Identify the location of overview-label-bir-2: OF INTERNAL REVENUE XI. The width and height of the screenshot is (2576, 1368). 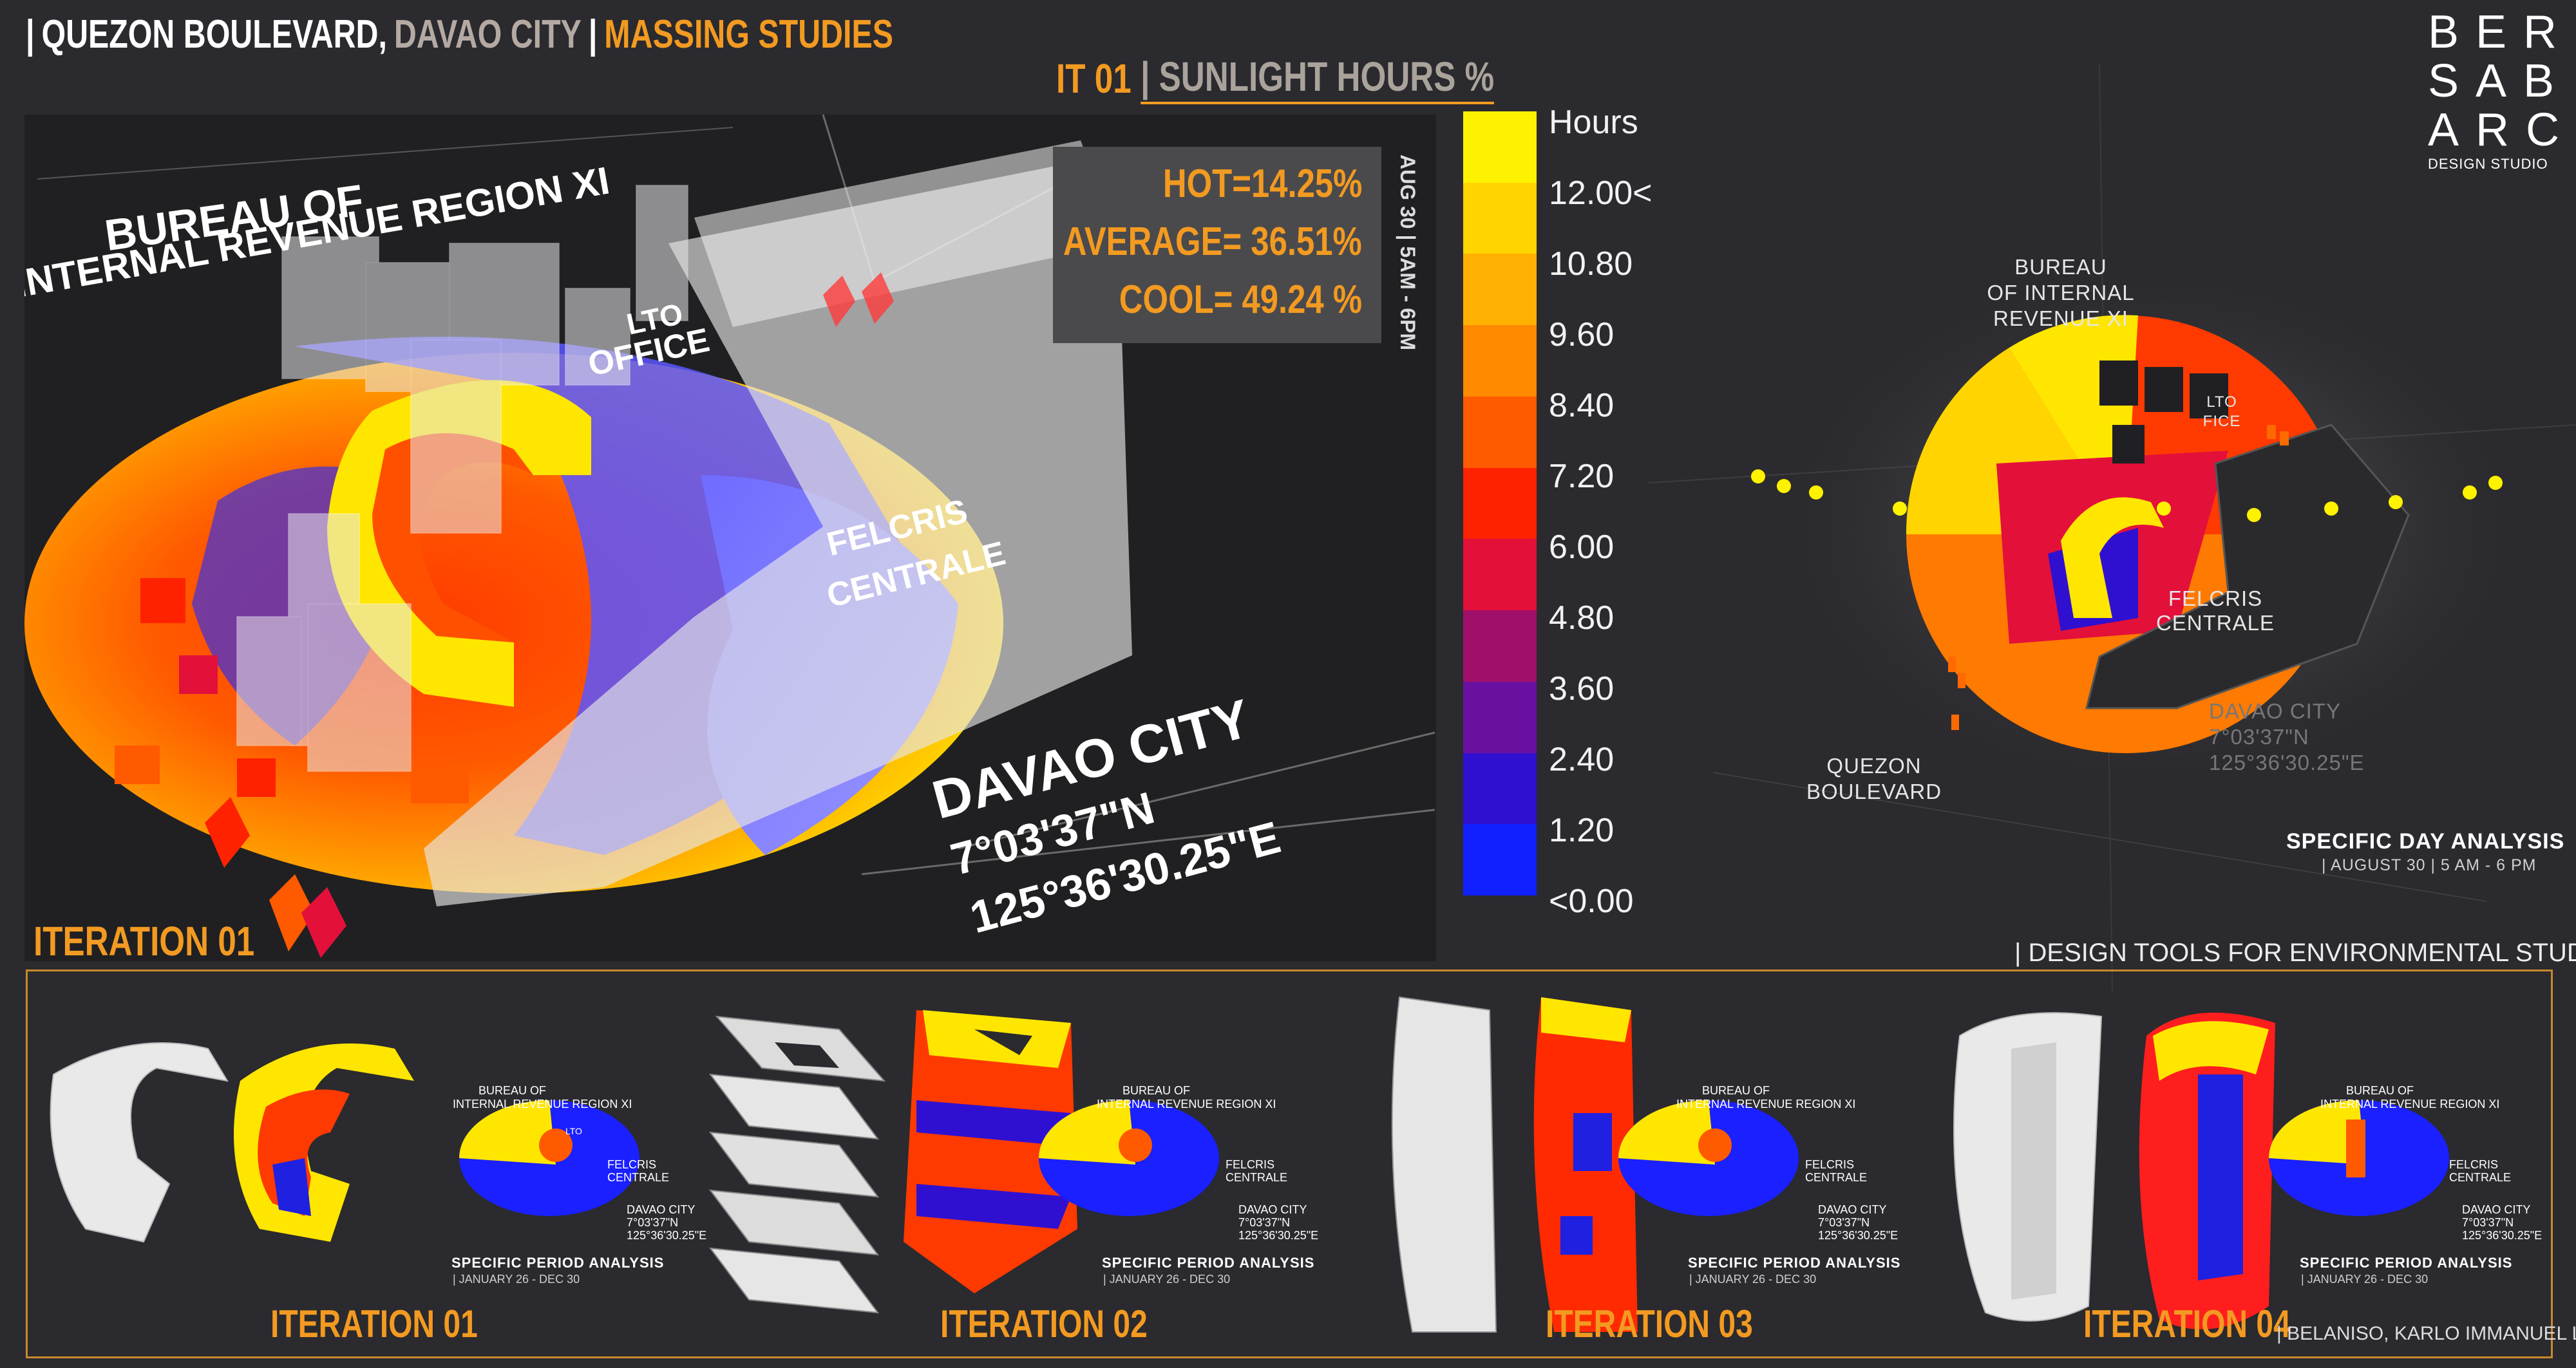
(2061, 305).